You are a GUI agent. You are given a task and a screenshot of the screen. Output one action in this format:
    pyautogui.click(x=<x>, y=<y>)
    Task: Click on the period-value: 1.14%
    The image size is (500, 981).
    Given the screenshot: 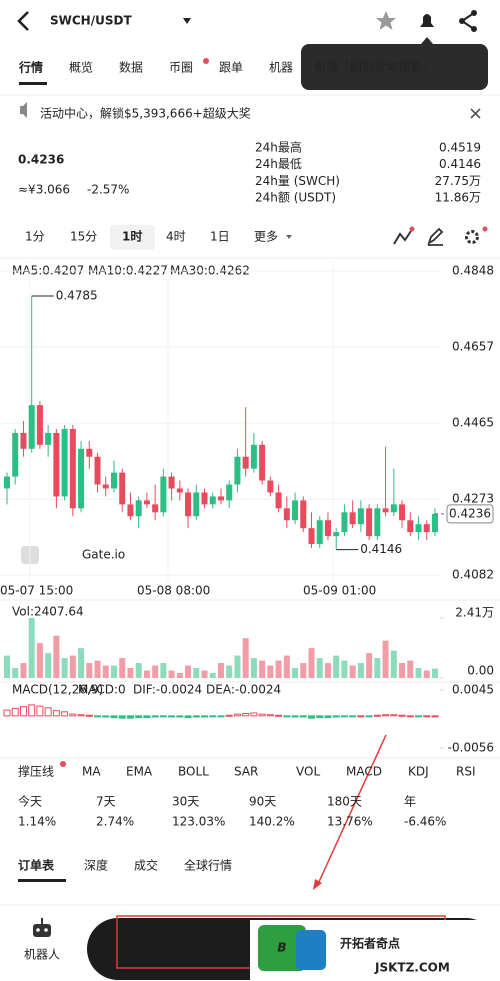 What is the action you would take?
    pyautogui.click(x=37, y=822)
    